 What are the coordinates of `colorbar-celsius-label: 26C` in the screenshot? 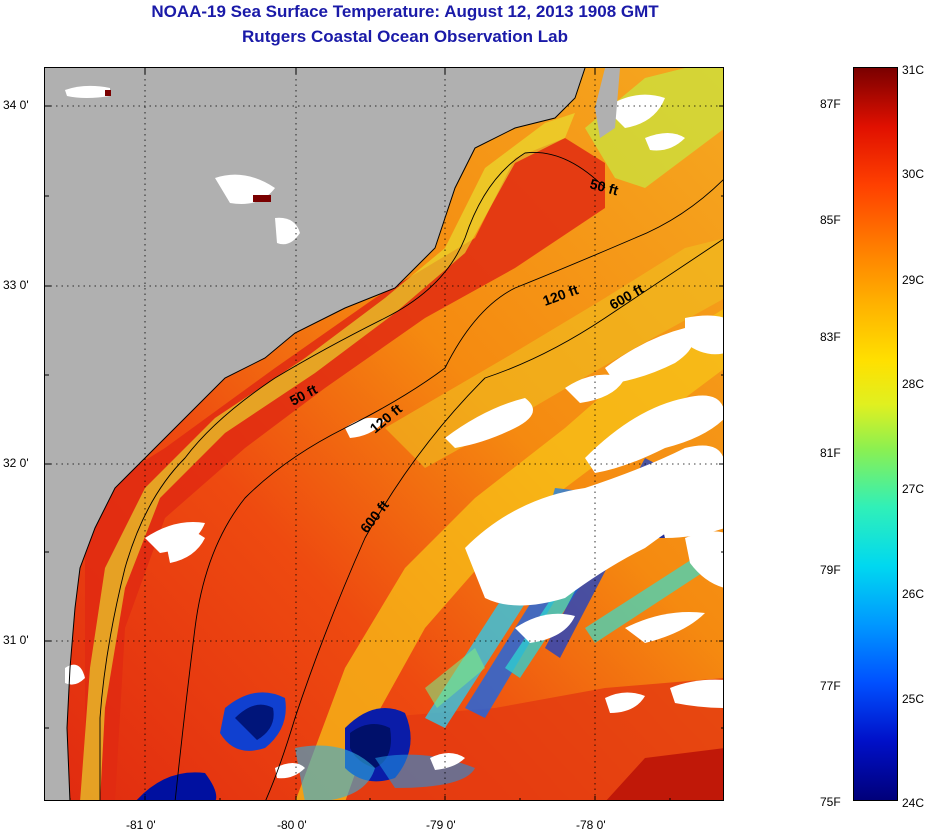 It's located at (913, 594).